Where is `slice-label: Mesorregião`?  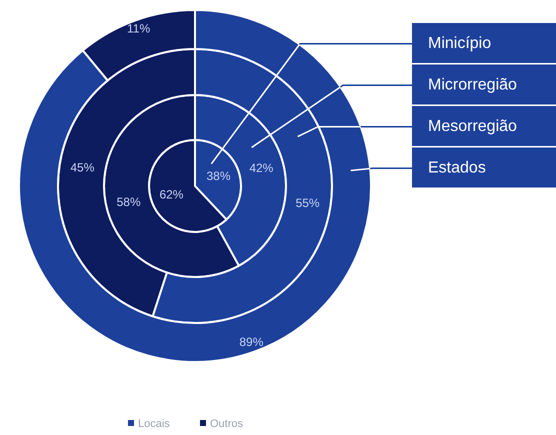
slice-label: Mesorregião is located at coordinates (473, 126).